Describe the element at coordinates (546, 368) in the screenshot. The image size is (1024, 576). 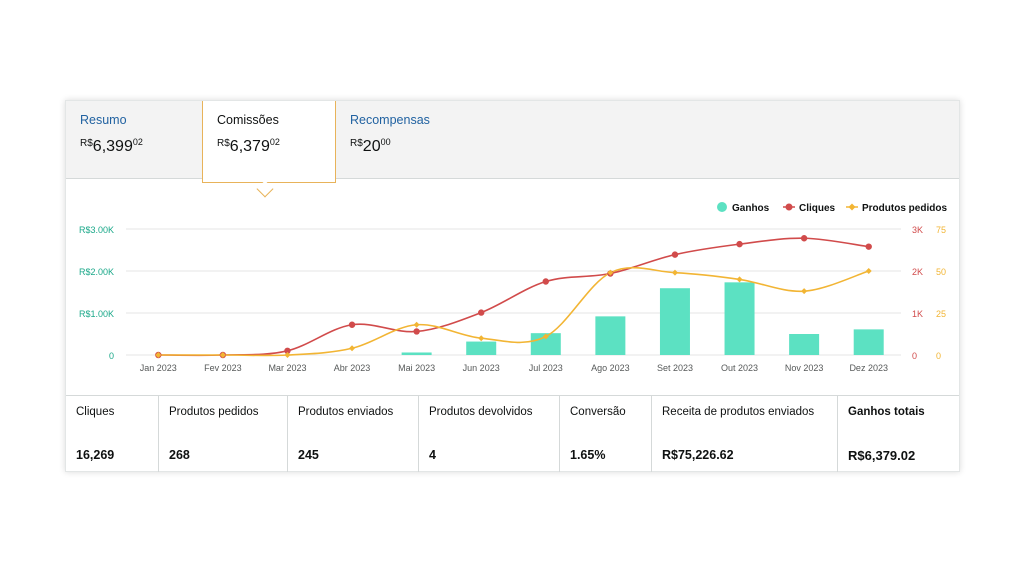
I see `x-tick-label: Jul 2023` at that location.